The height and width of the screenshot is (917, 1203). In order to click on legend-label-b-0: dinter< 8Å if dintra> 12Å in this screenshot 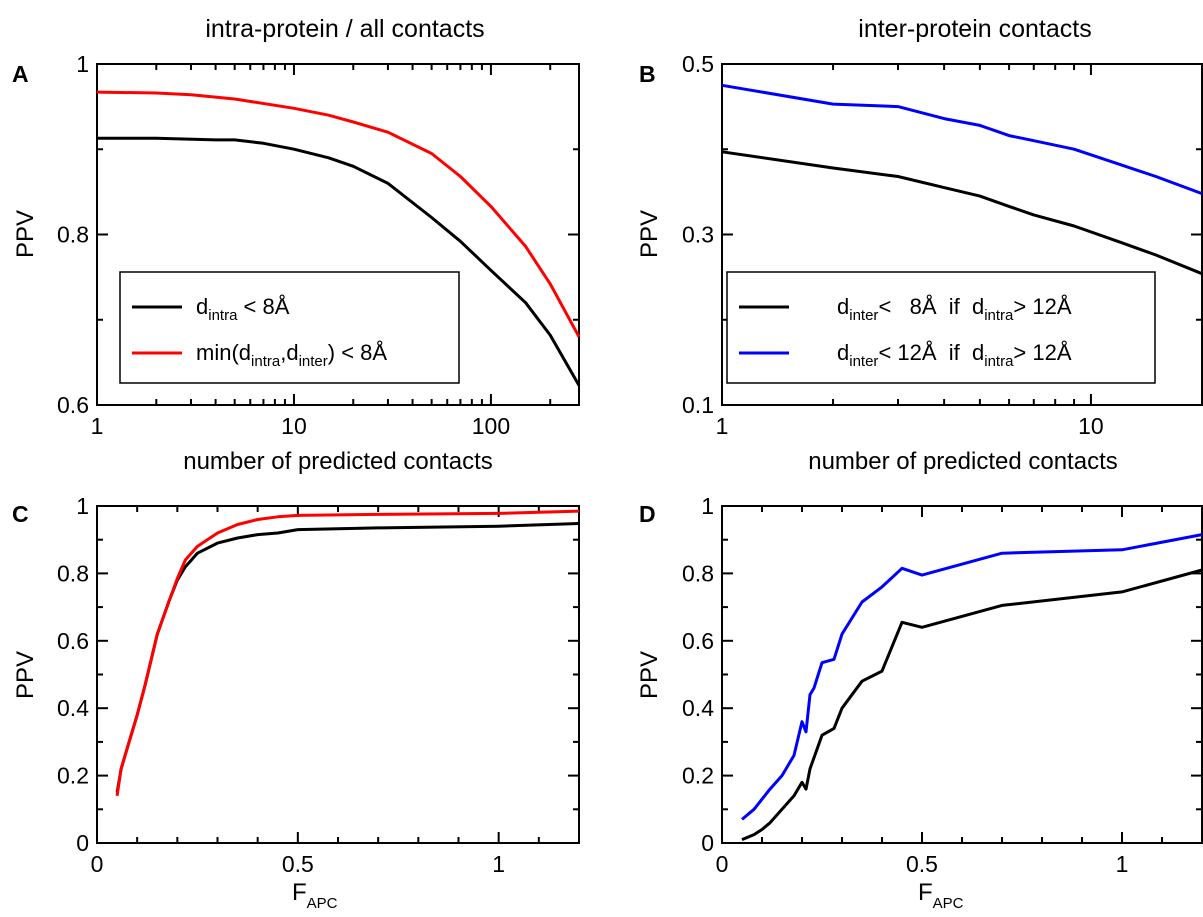, I will do `click(954, 309)`.